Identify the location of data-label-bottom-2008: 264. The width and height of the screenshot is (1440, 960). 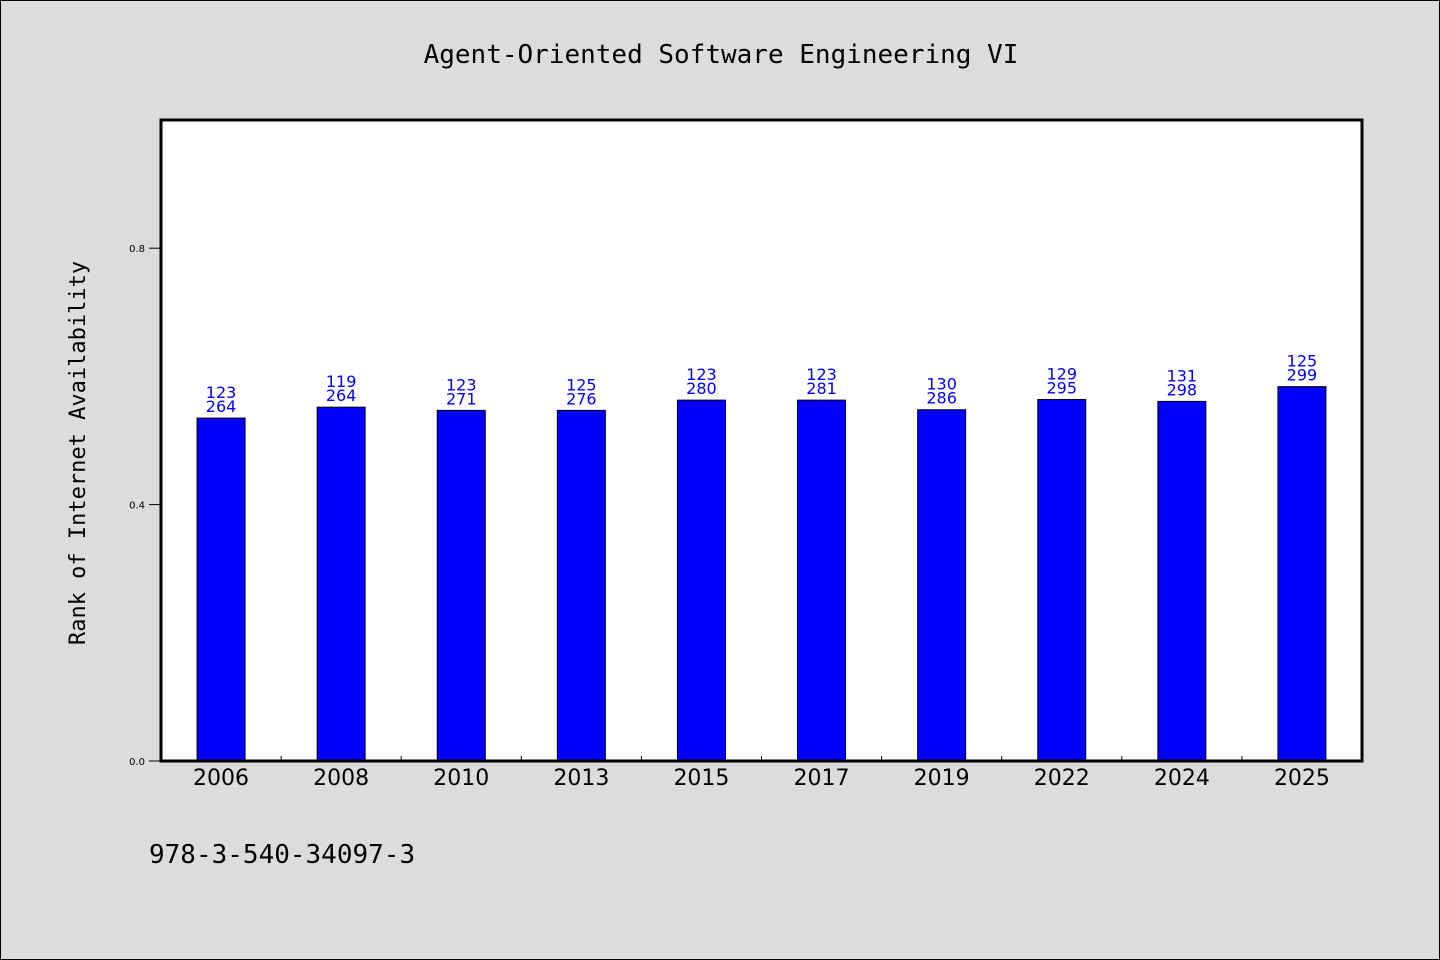
(341, 395).